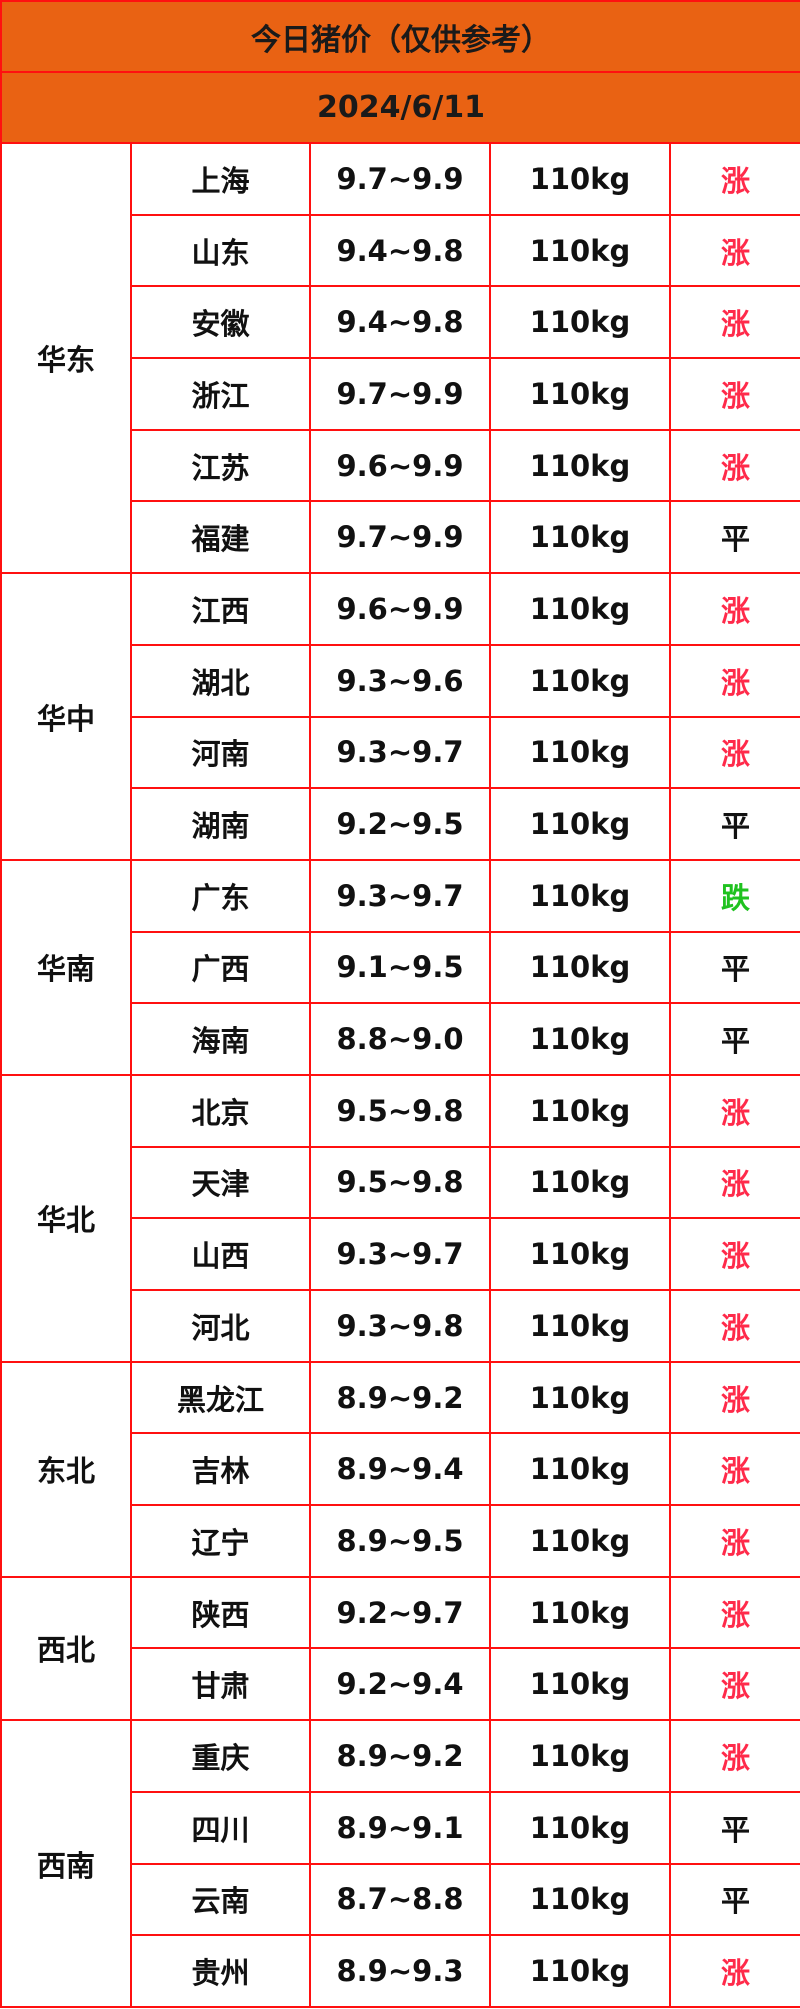 This screenshot has height=2009, width=800. I want to click on price-range: 8.9~9.1, so click(400, 1827).